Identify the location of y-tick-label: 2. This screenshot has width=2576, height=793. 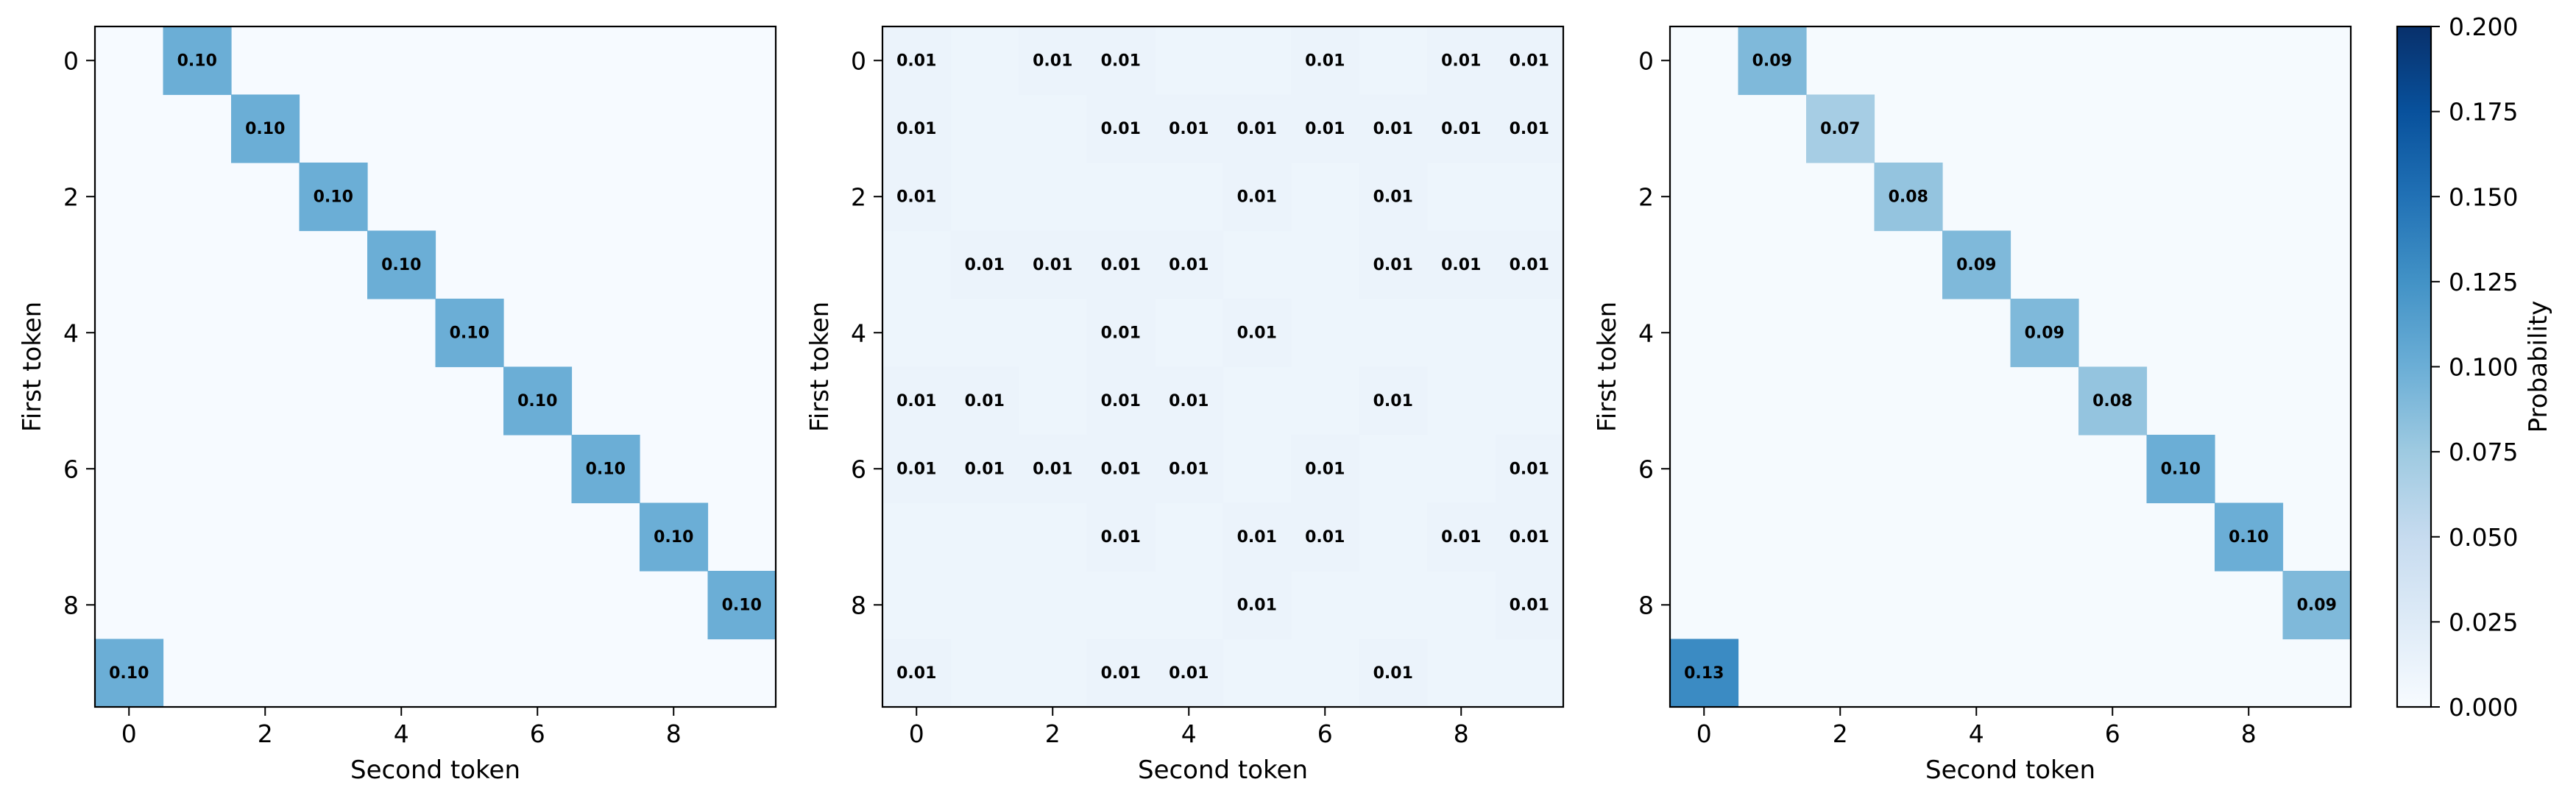
(1646, 196).